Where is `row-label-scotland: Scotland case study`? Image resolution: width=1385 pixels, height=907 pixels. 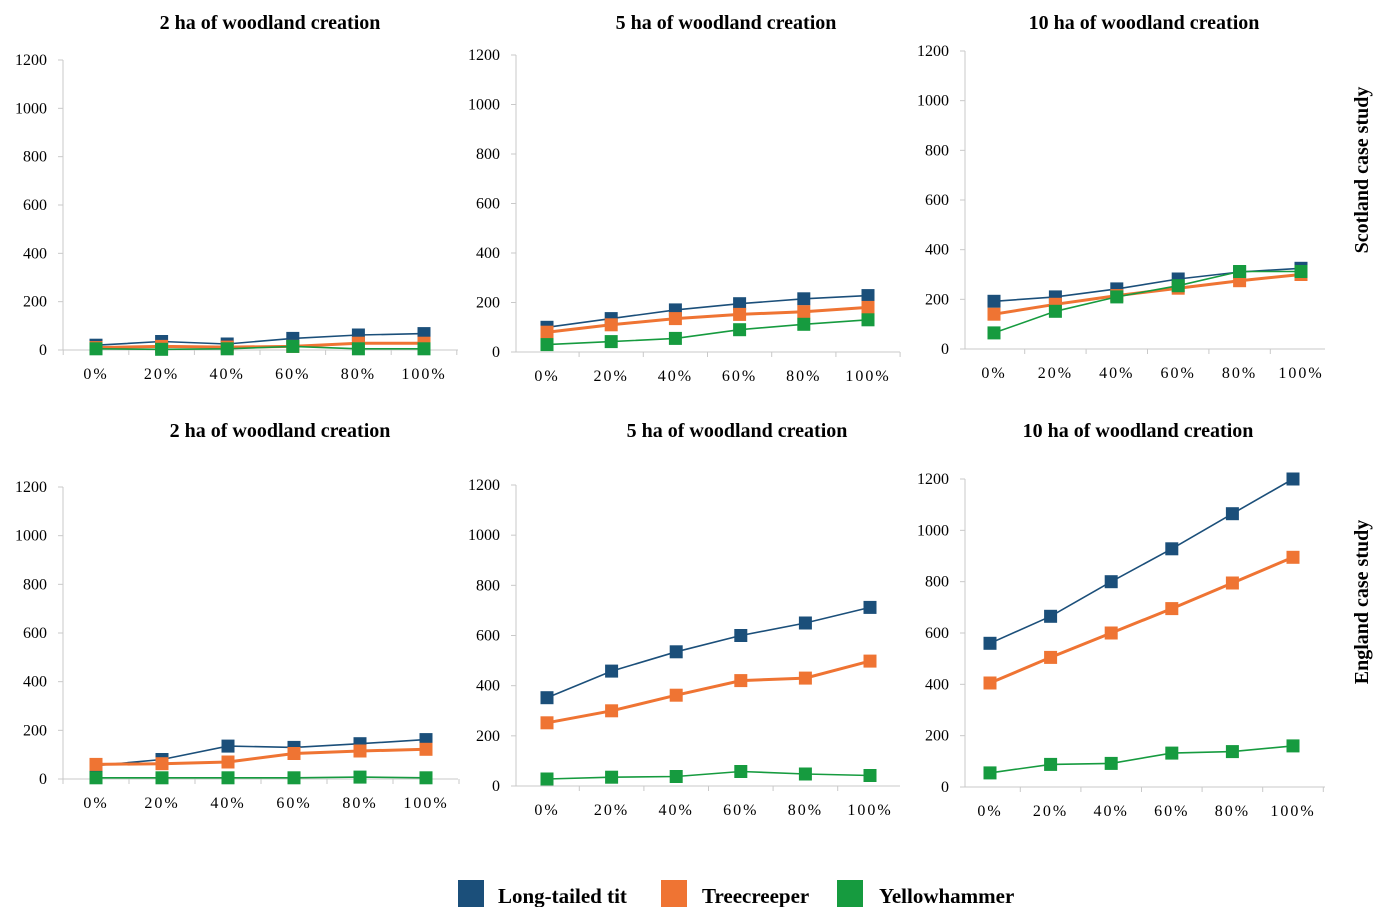
row-label-scotland: Scotland case study is located at coordinates (1362, 170).